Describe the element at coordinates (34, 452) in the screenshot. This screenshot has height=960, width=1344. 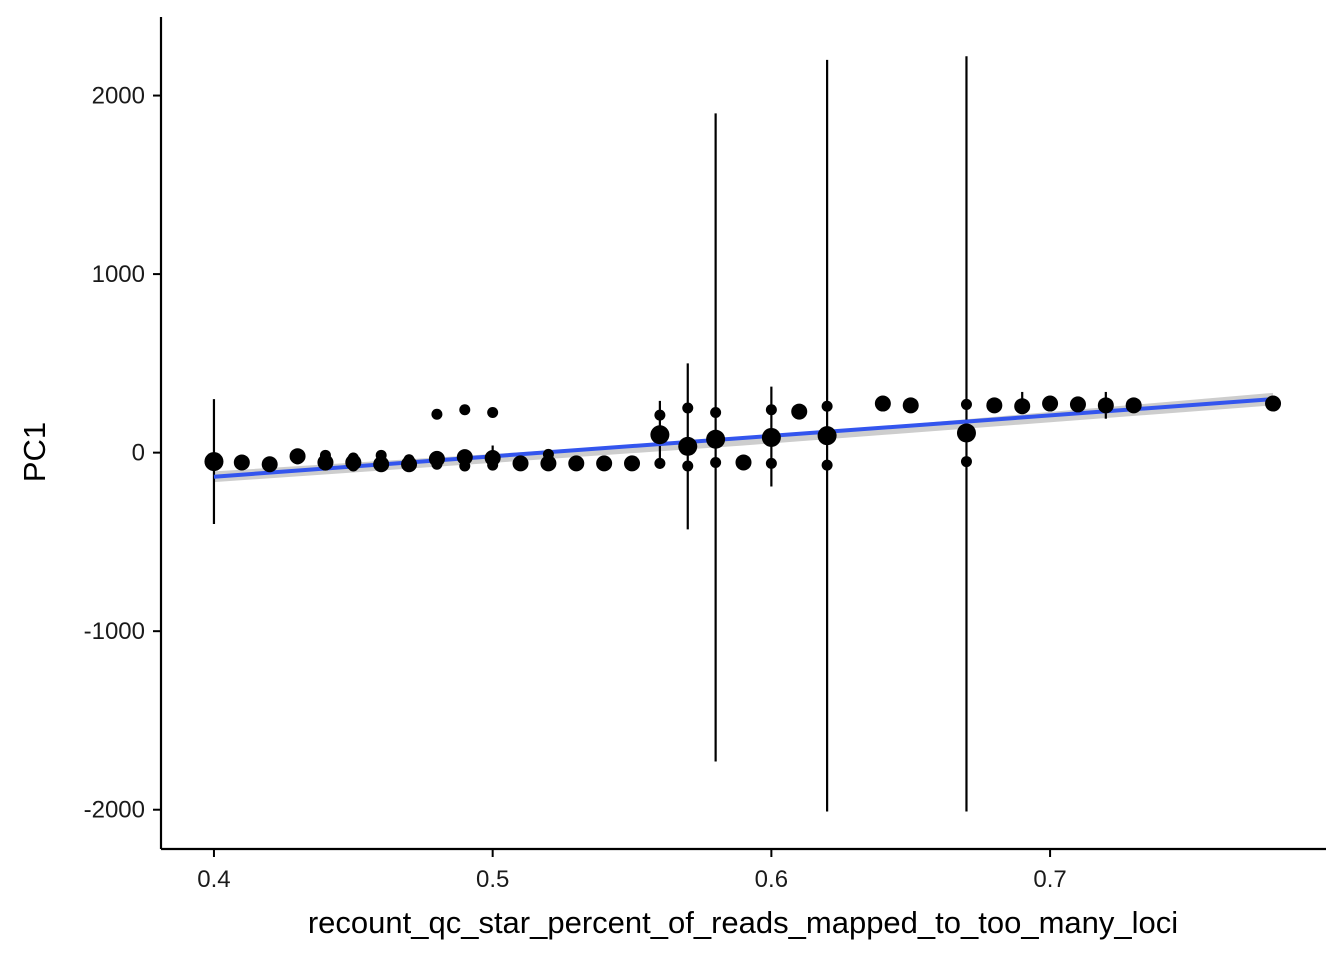
I see `y-axis-title: PC1` at that location.